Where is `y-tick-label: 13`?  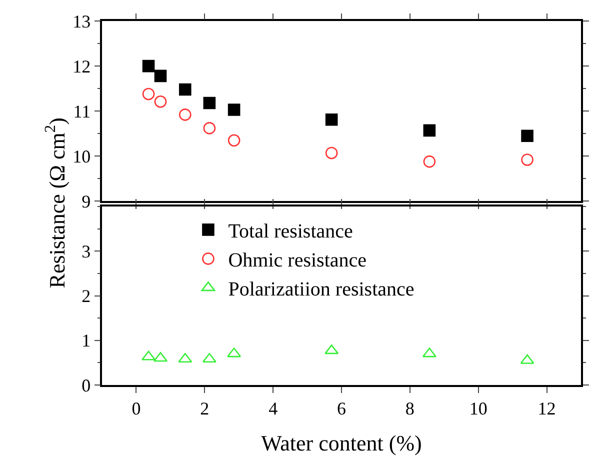
y-tick-label: 13 is located at coordinates (81, 21).